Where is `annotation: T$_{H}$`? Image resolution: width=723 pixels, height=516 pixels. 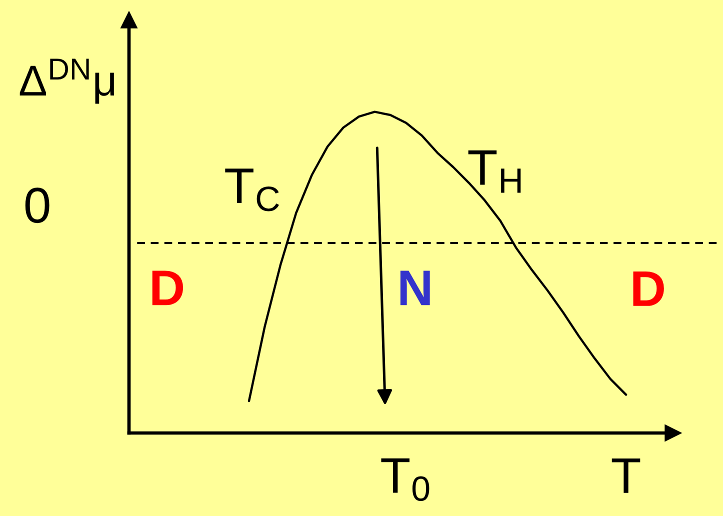
annotation: T$_{H}$ is located at coordinates (494, 171).